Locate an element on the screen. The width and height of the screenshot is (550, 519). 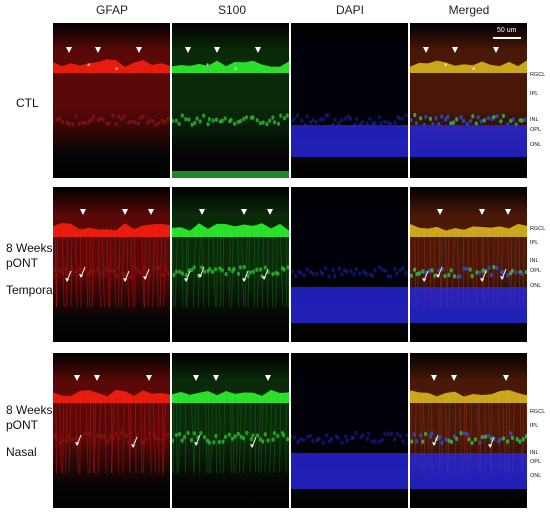
micrograph-s100-row1: * * is located at coordinates (230, 100).